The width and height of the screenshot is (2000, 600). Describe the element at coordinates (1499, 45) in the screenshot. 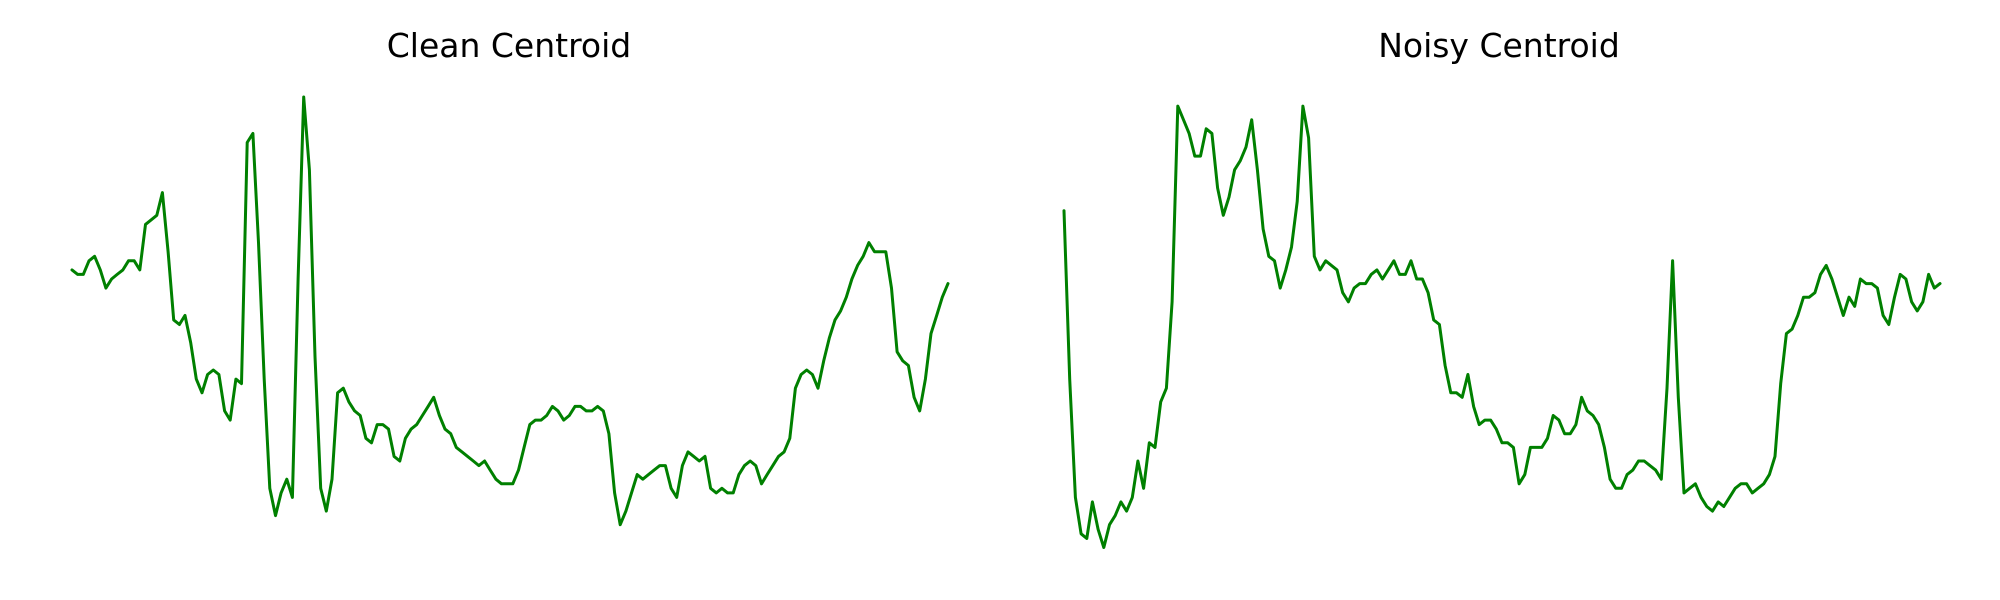

I see `chart-title-noisy-centroid: Noisy Centroid` at that location.